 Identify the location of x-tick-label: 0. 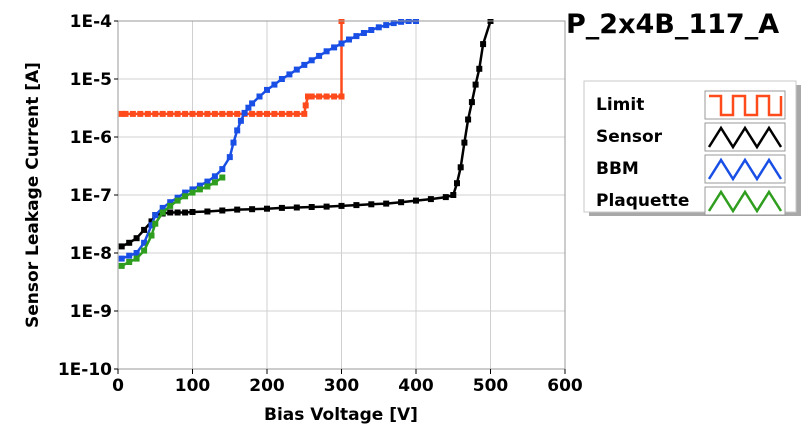
(118, 386).